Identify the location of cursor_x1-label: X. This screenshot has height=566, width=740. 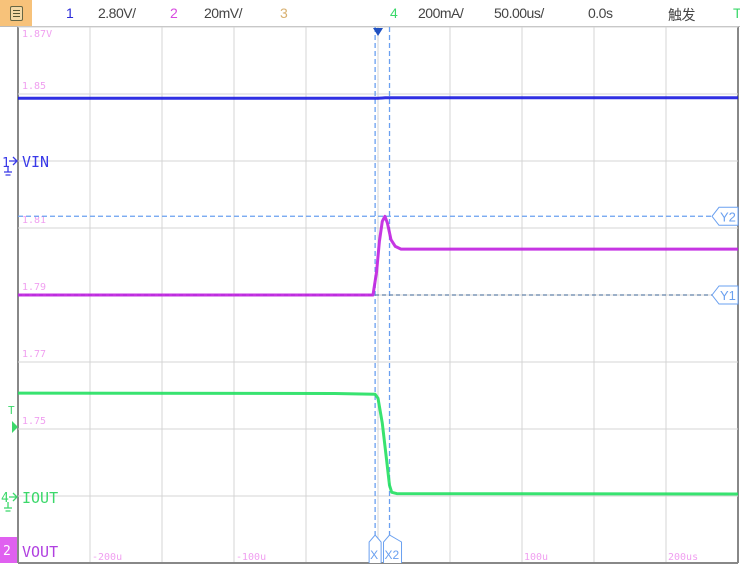
(374, 555).